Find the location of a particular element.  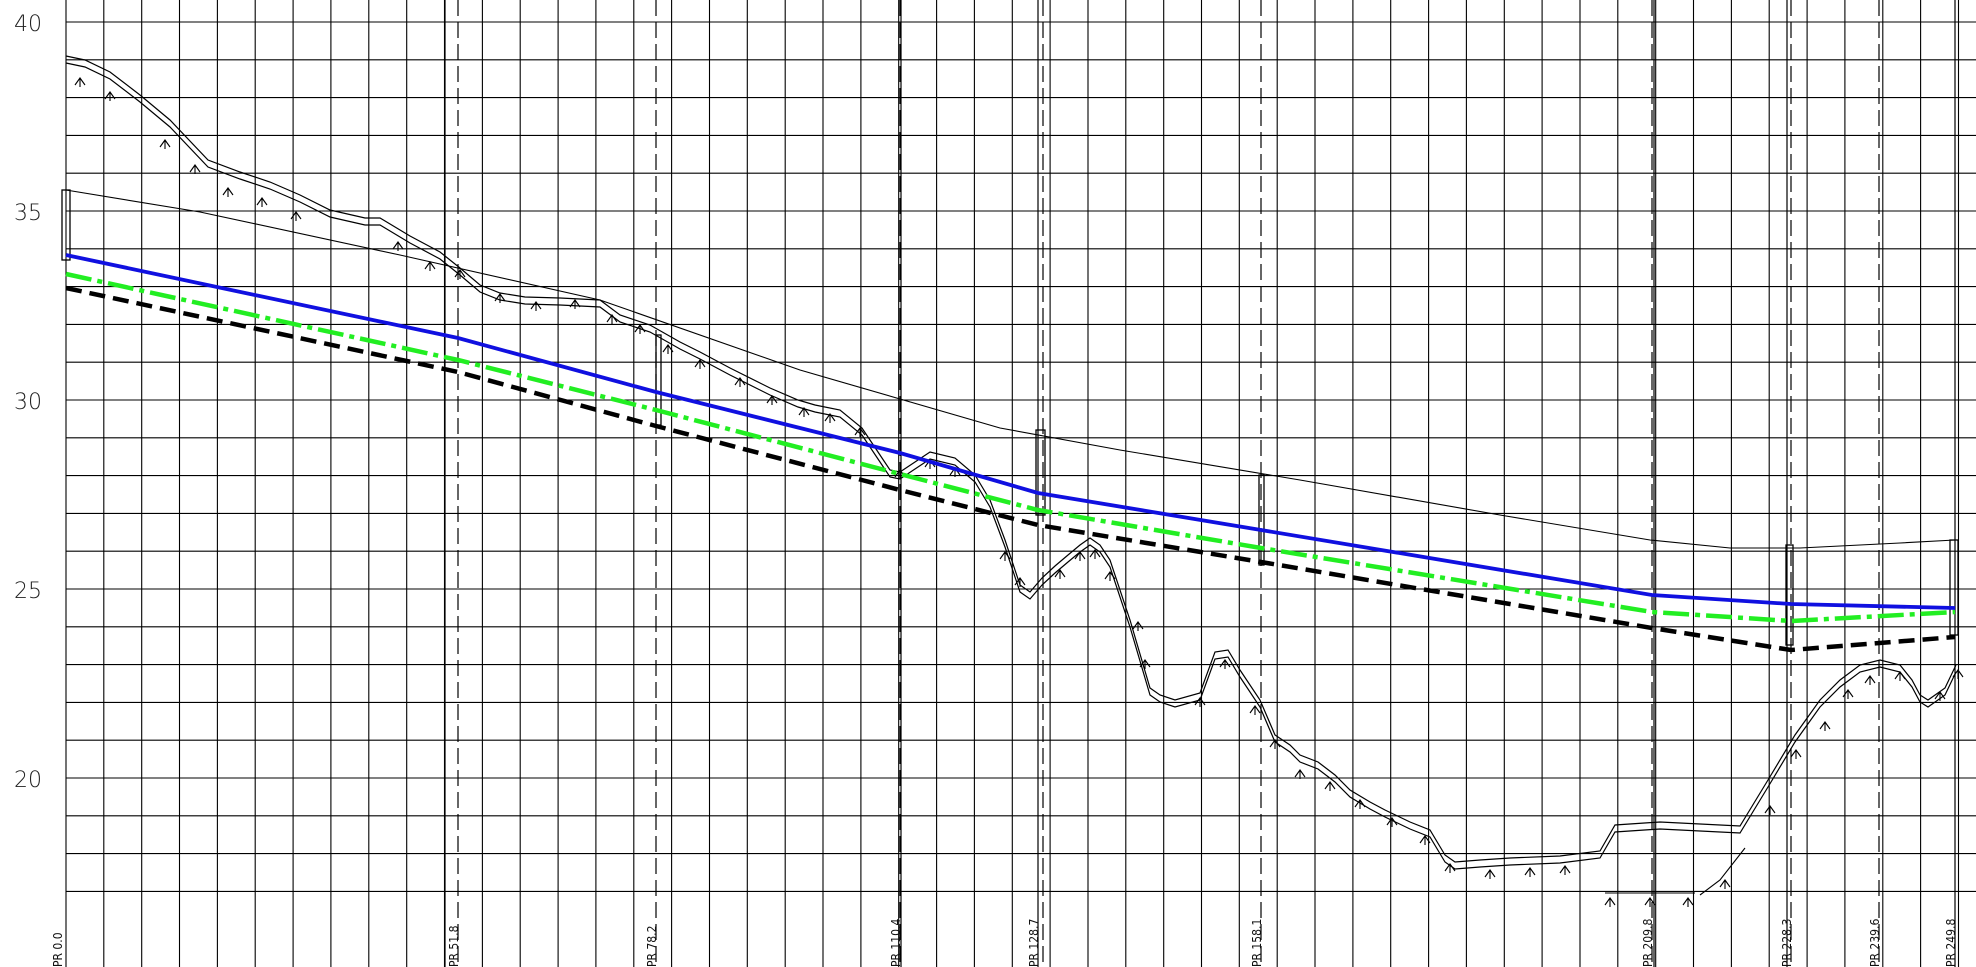

chainage-label-0: PR 0.0 is located at coordinates (58, 949).